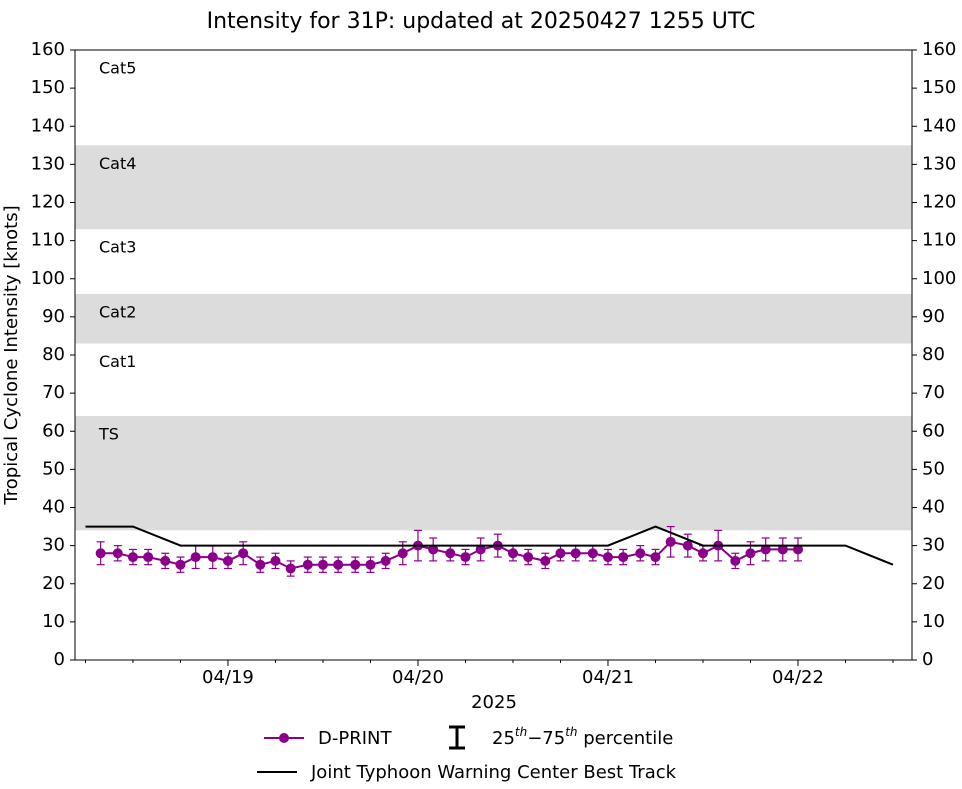 The width and height of the screenshot is (962, 789). I want to click on y2-tick-label: 50, so click(933, 468).